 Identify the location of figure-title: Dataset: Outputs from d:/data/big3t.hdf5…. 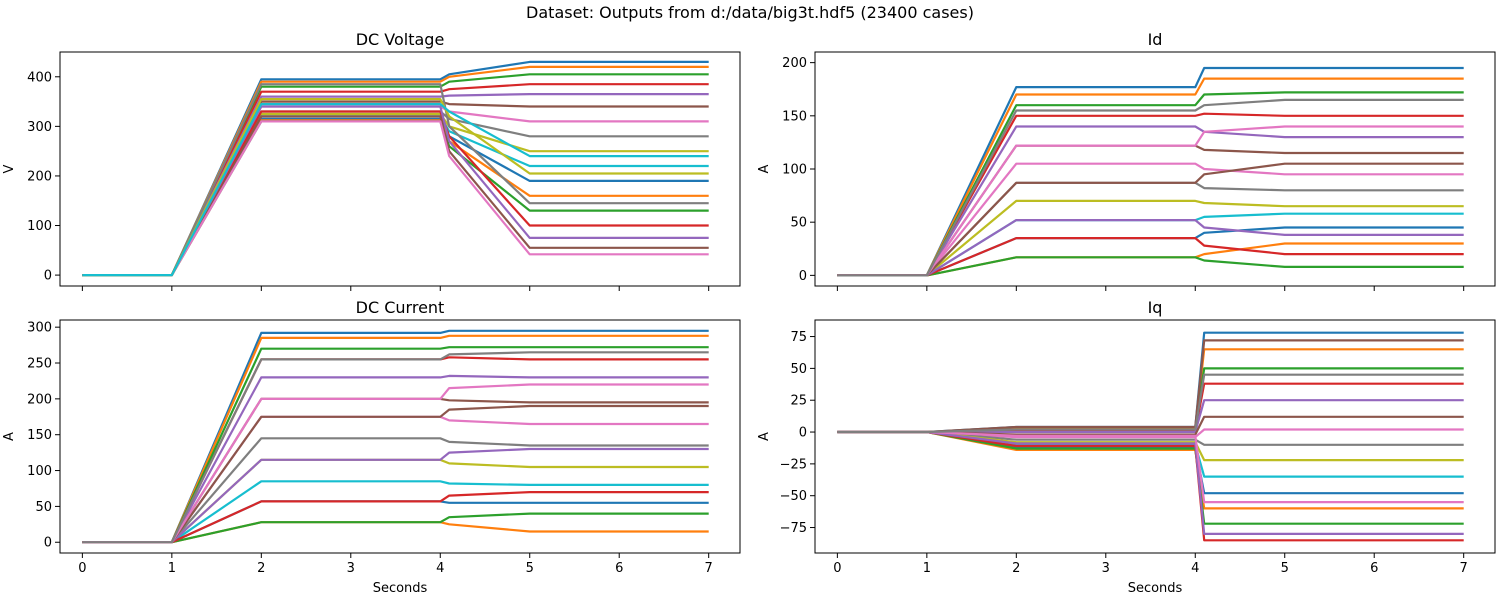
(750, 12).